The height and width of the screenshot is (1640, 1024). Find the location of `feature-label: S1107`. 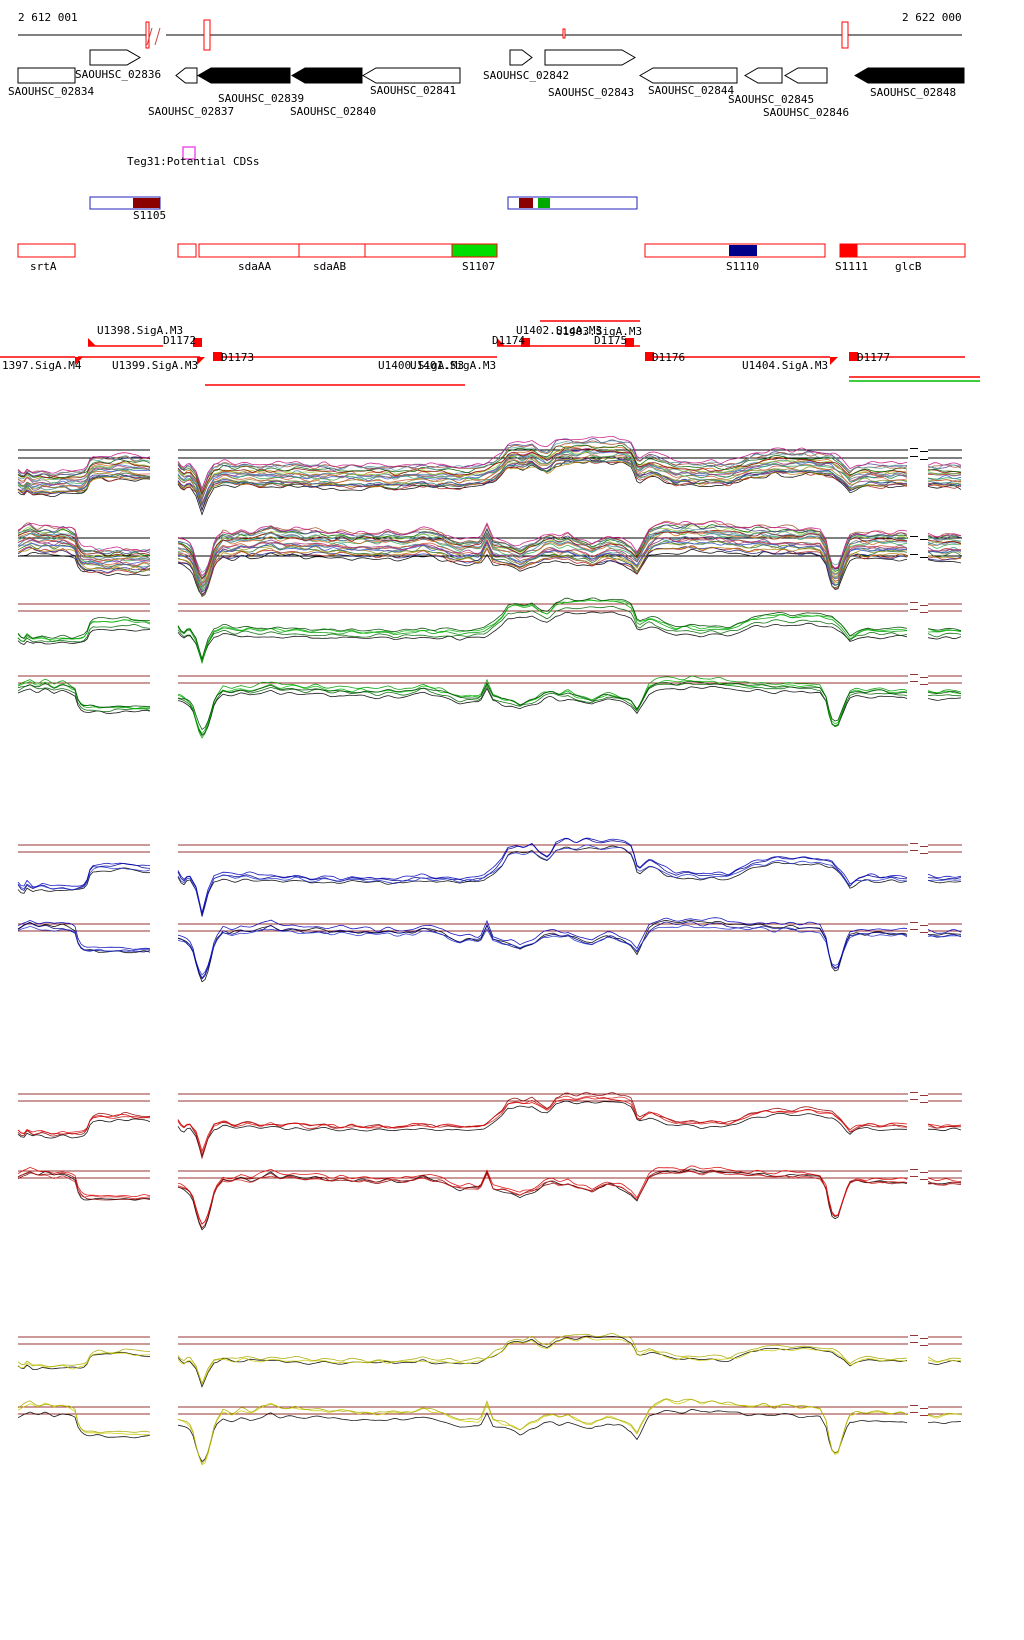

feature-label: S1107 is located at coordinates (479, 266).